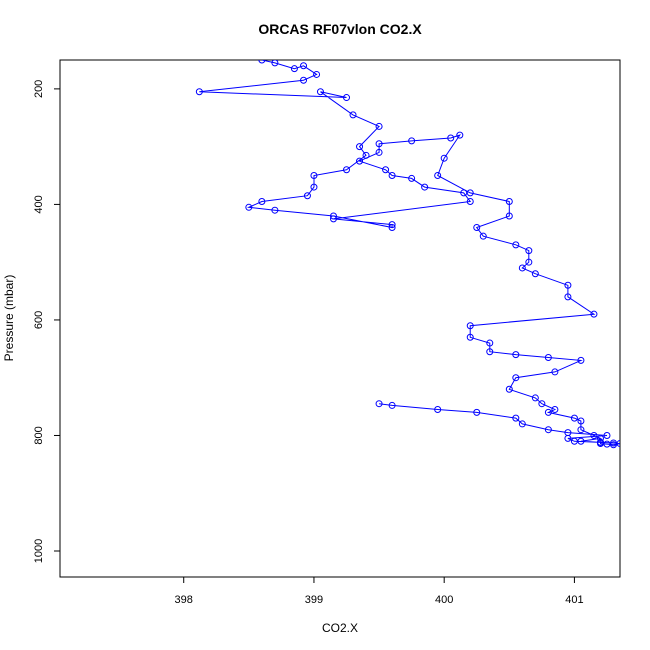 This screenshot has height=650, width=650. I want to click on y-tick-label: 1000, so click(39, 551).